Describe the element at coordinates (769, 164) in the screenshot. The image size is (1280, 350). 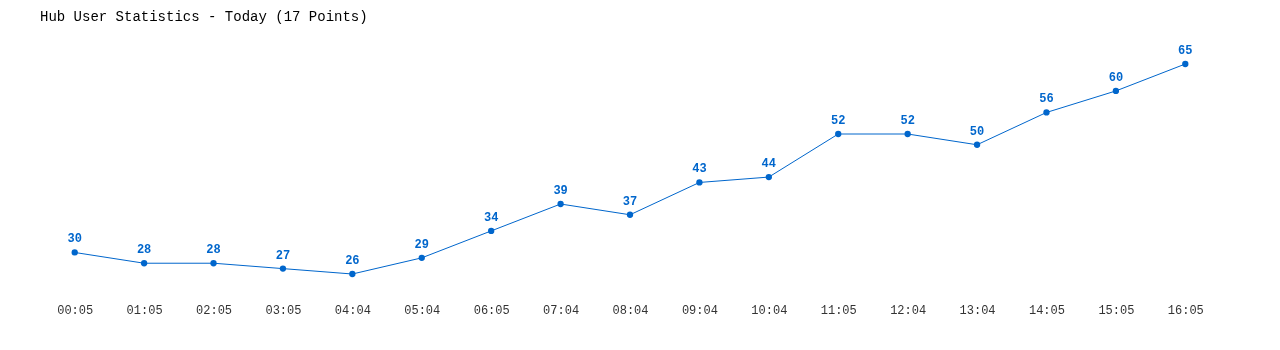
I see `data-label: 44` at that location.